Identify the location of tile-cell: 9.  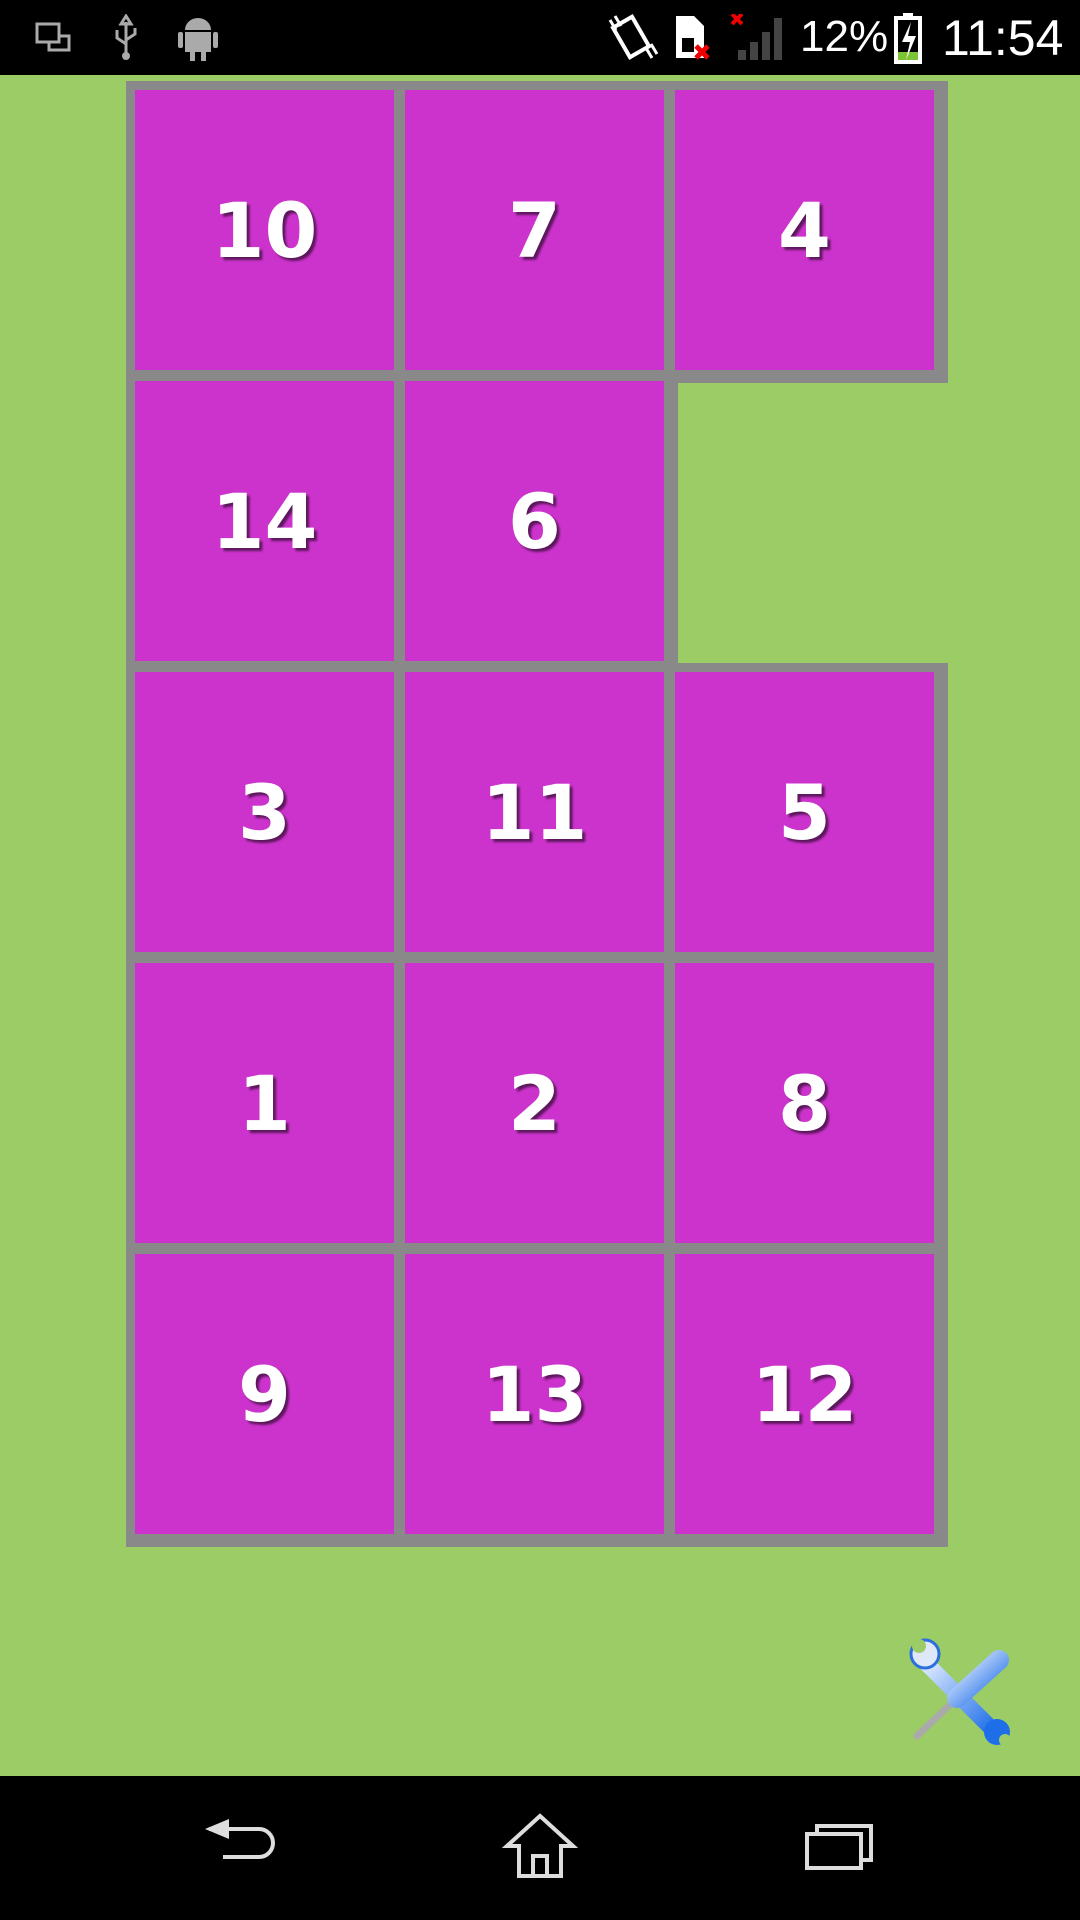
(267, 1396).